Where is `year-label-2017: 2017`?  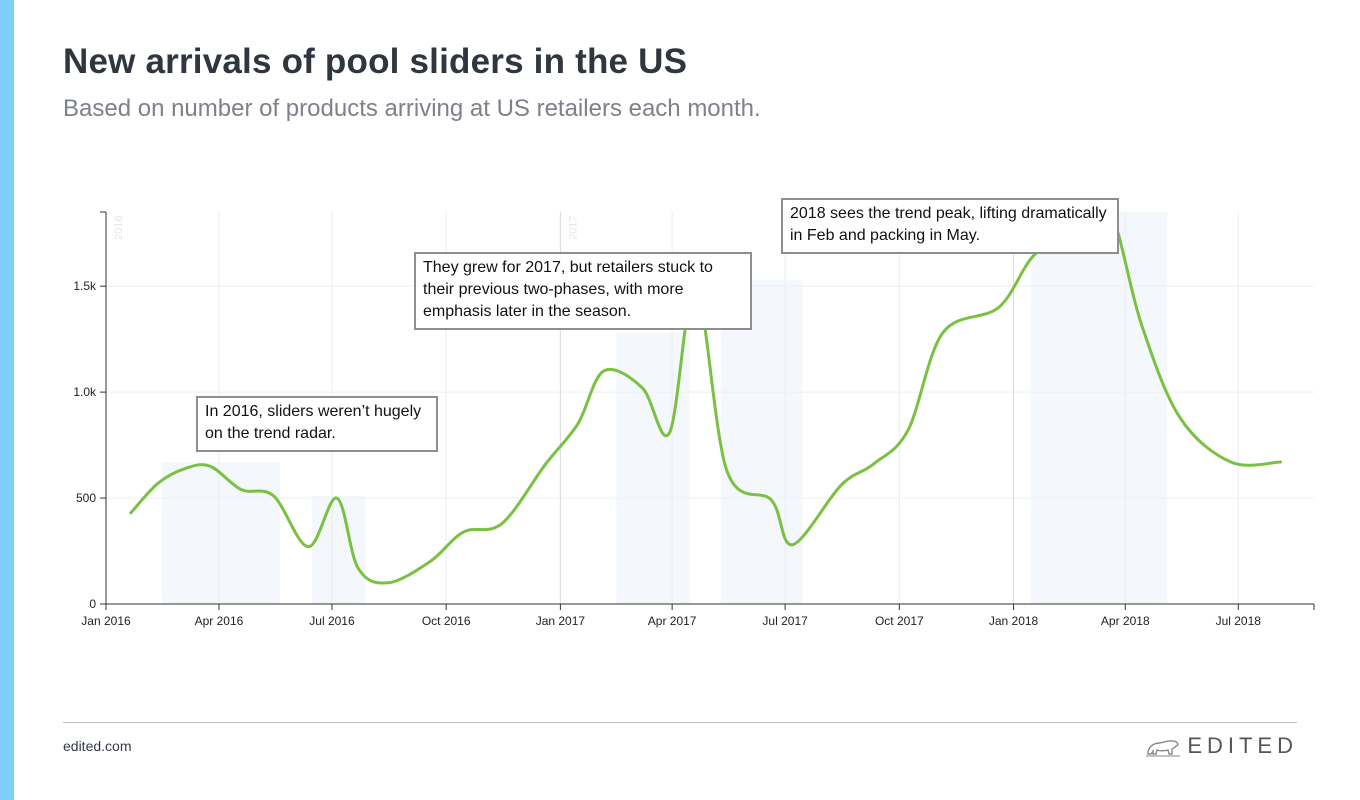 year-label-2017: 2017 is located at coordinates (573, 228).